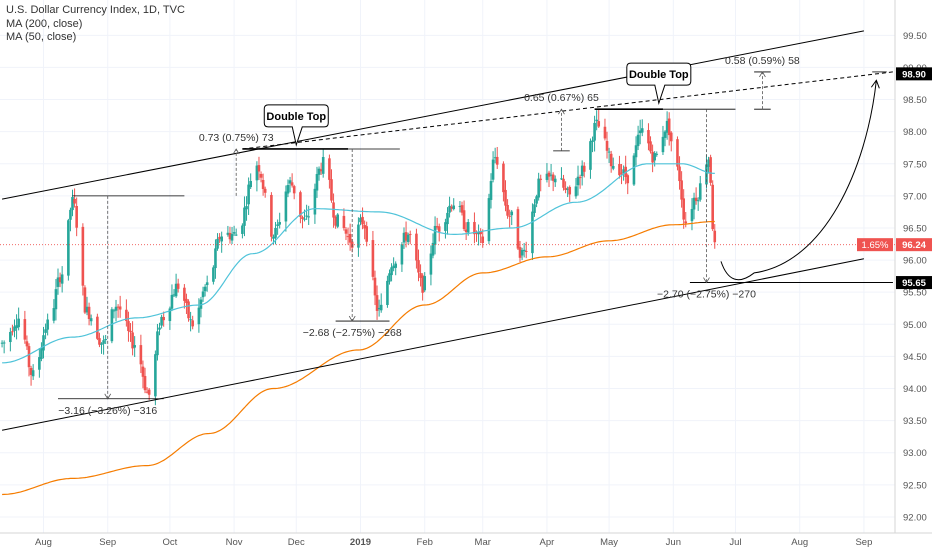 This screenshot has height=550, width=932. I want to click on y-tick-label: 99.50, so click(915, 36).